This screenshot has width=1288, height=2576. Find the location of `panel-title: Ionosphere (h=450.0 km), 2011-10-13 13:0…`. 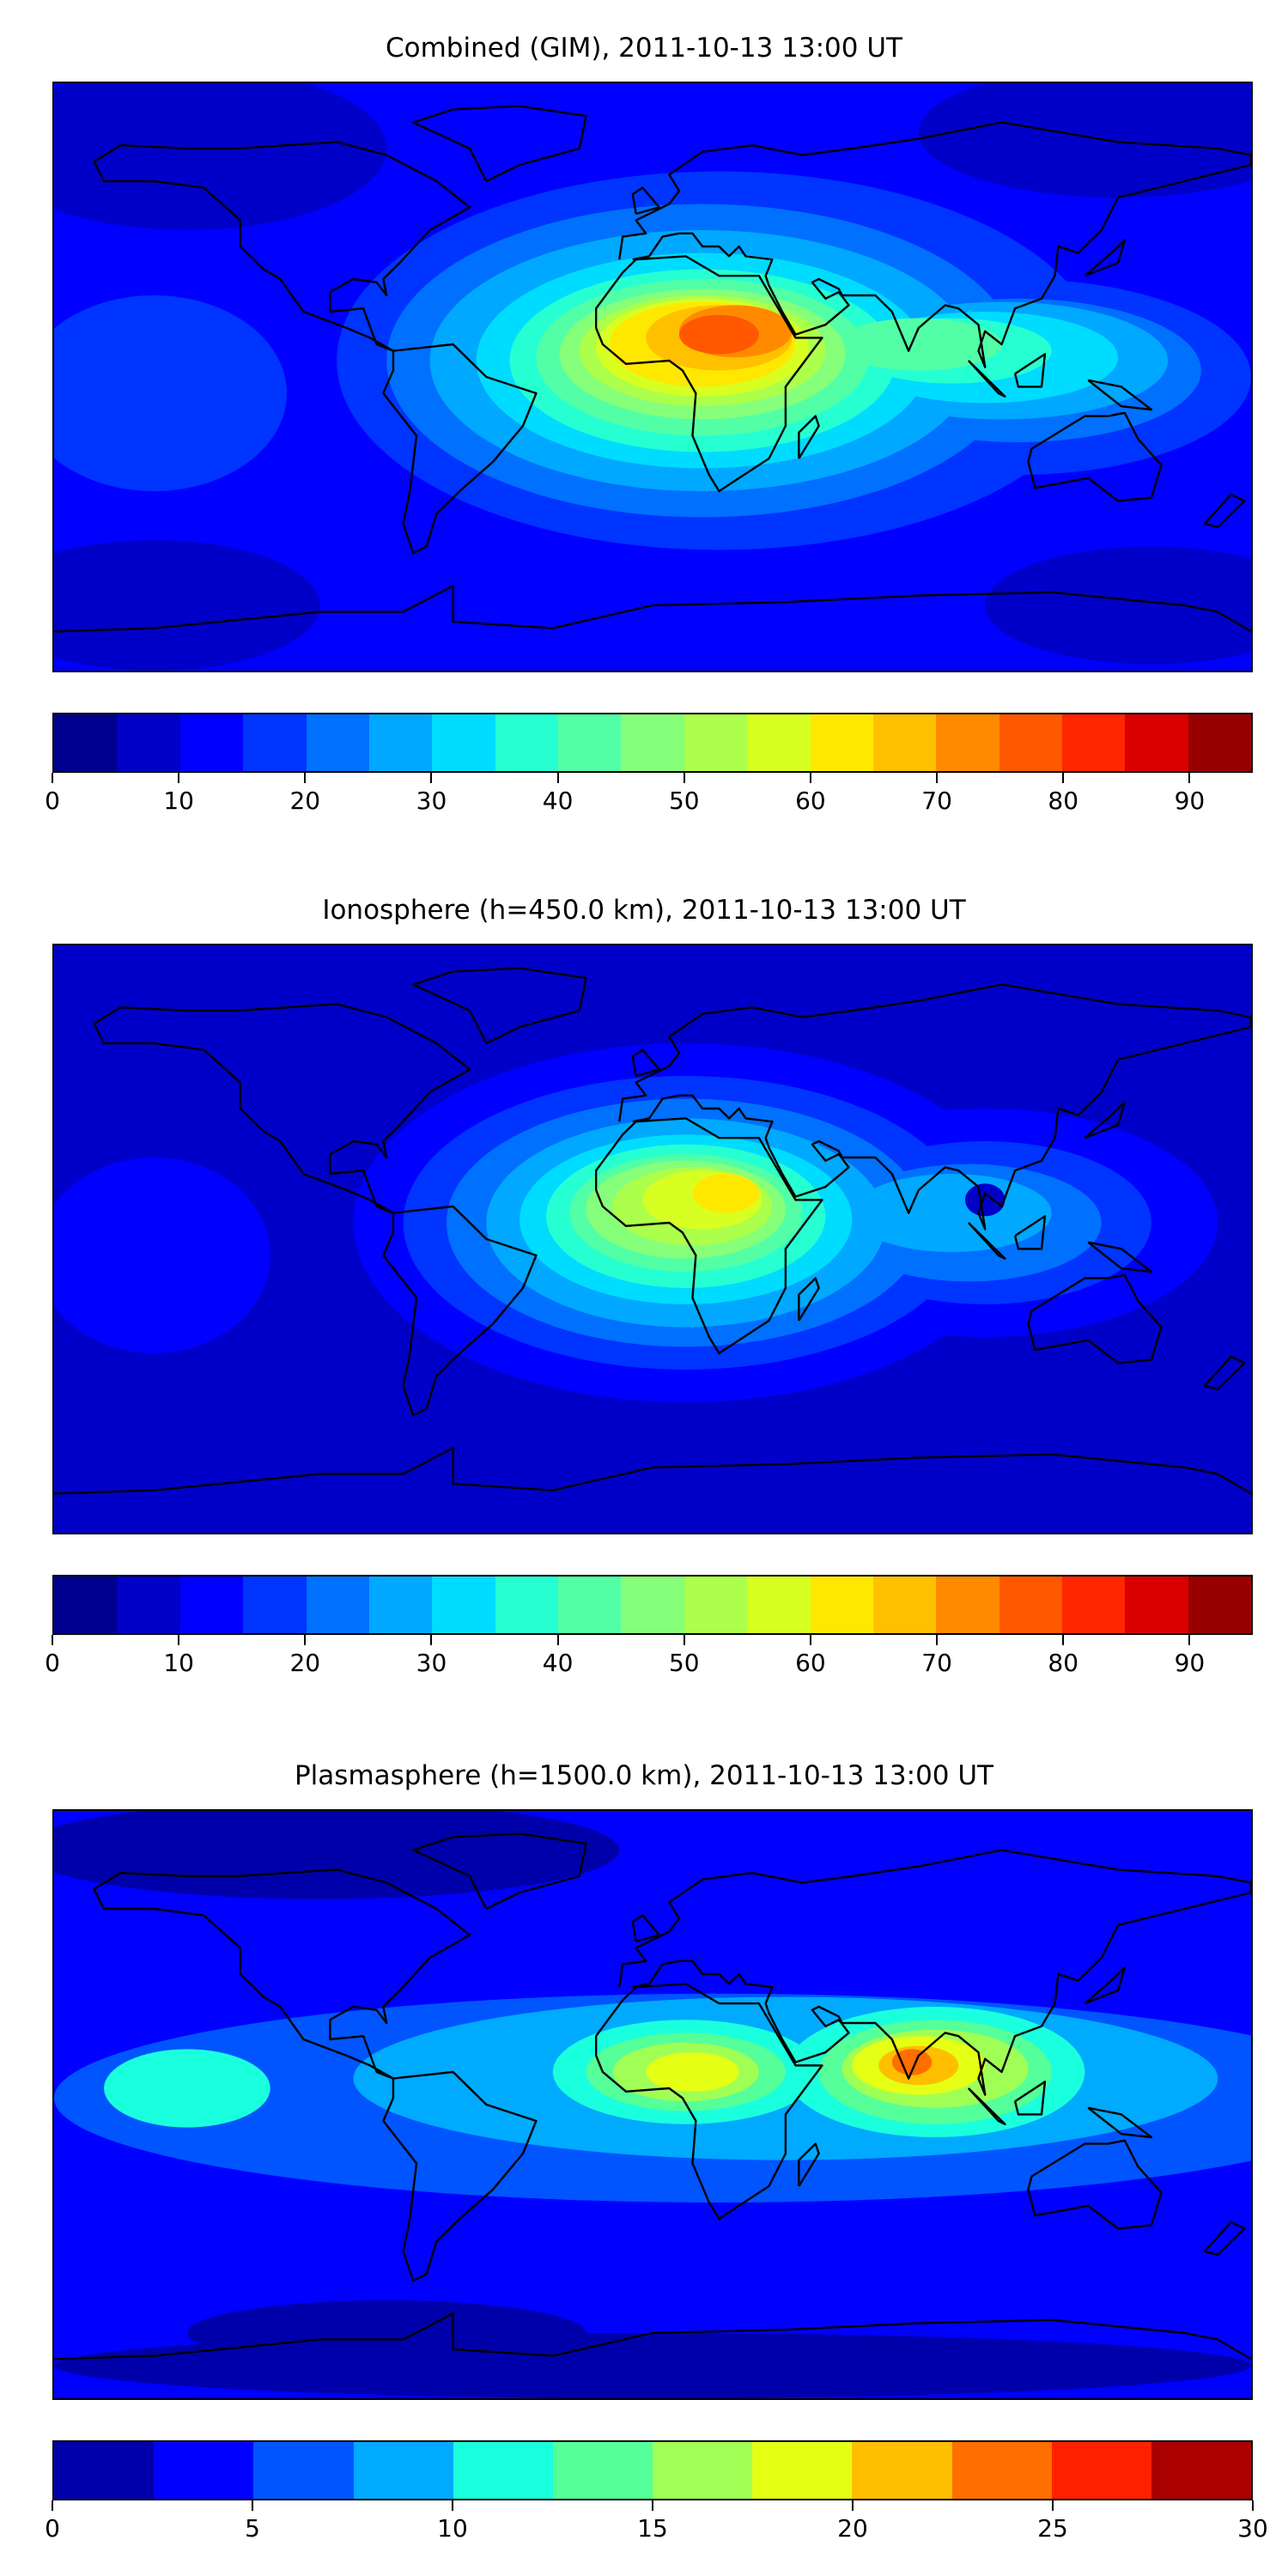

panel-title: Ionosphere (h=450.0 km), 2011-10-13 13:0… is located at coordinates (644, 910).